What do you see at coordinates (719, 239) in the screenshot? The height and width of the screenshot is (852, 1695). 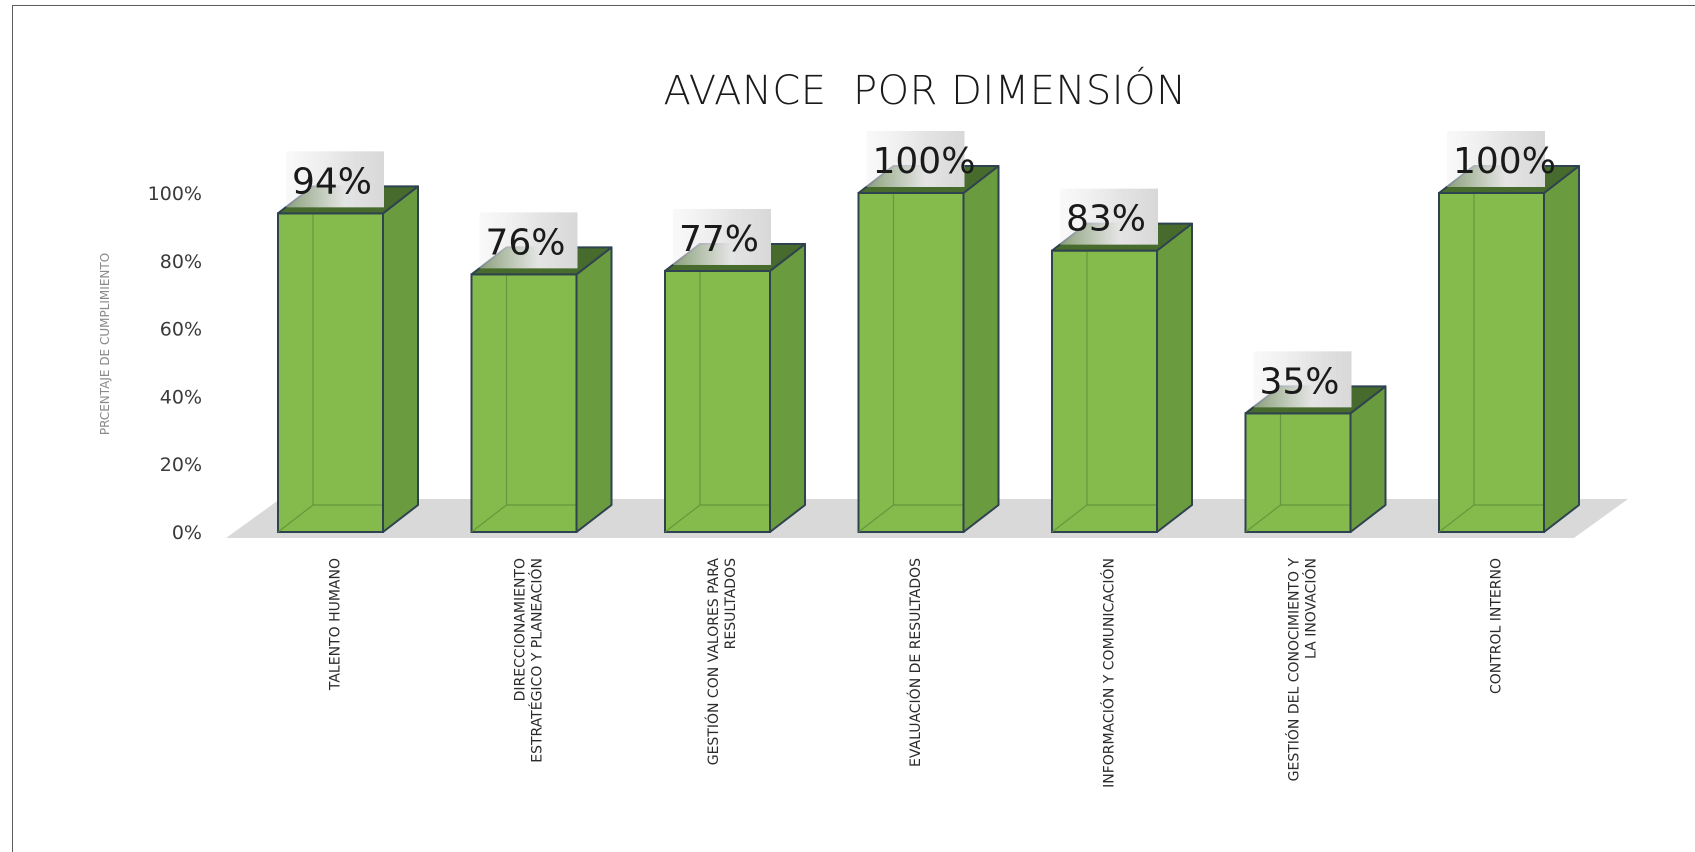 I see `data-label: 77%` at bounding box center [719, 239].